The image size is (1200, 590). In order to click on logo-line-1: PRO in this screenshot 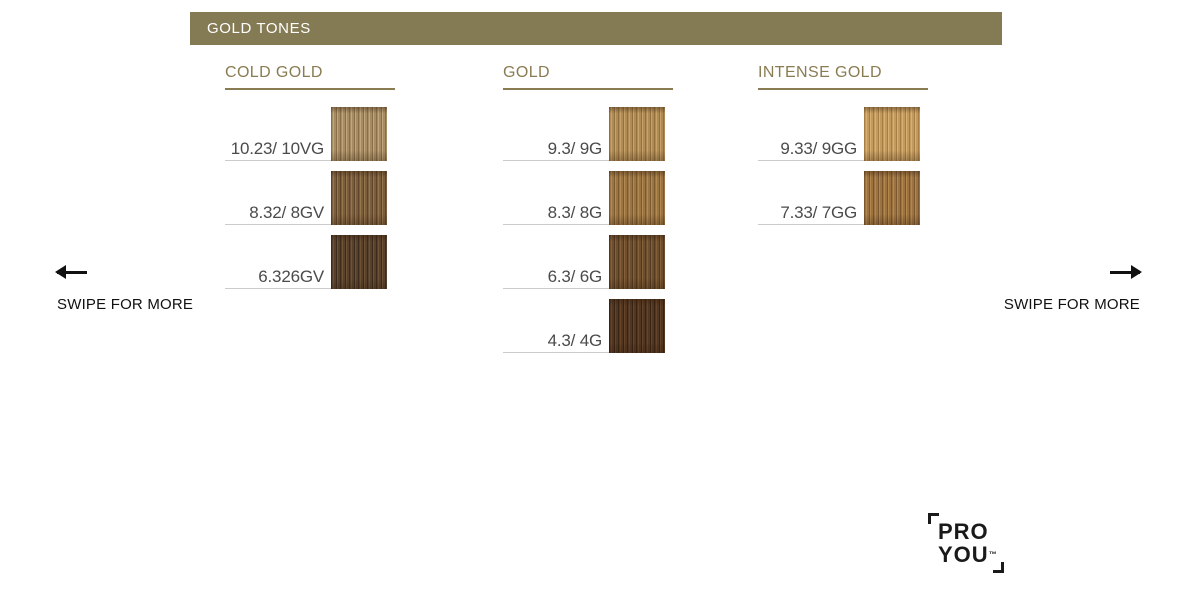, I will do `click(963, 531)`.